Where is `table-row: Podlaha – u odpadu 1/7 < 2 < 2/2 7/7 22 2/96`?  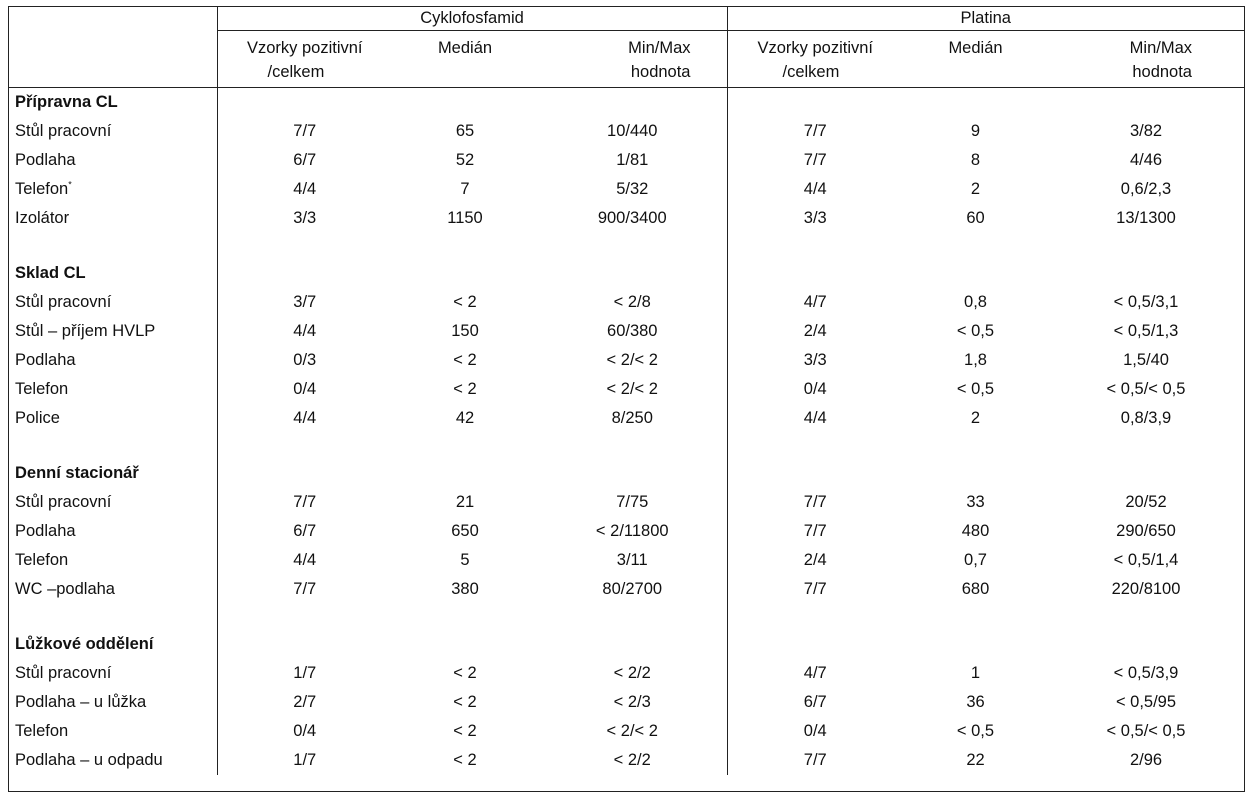 table-row: Podlaha – u odpadu 1/7 < 2 < 2/2 7/7 22 2/96 is located at coordinates (626, 760).